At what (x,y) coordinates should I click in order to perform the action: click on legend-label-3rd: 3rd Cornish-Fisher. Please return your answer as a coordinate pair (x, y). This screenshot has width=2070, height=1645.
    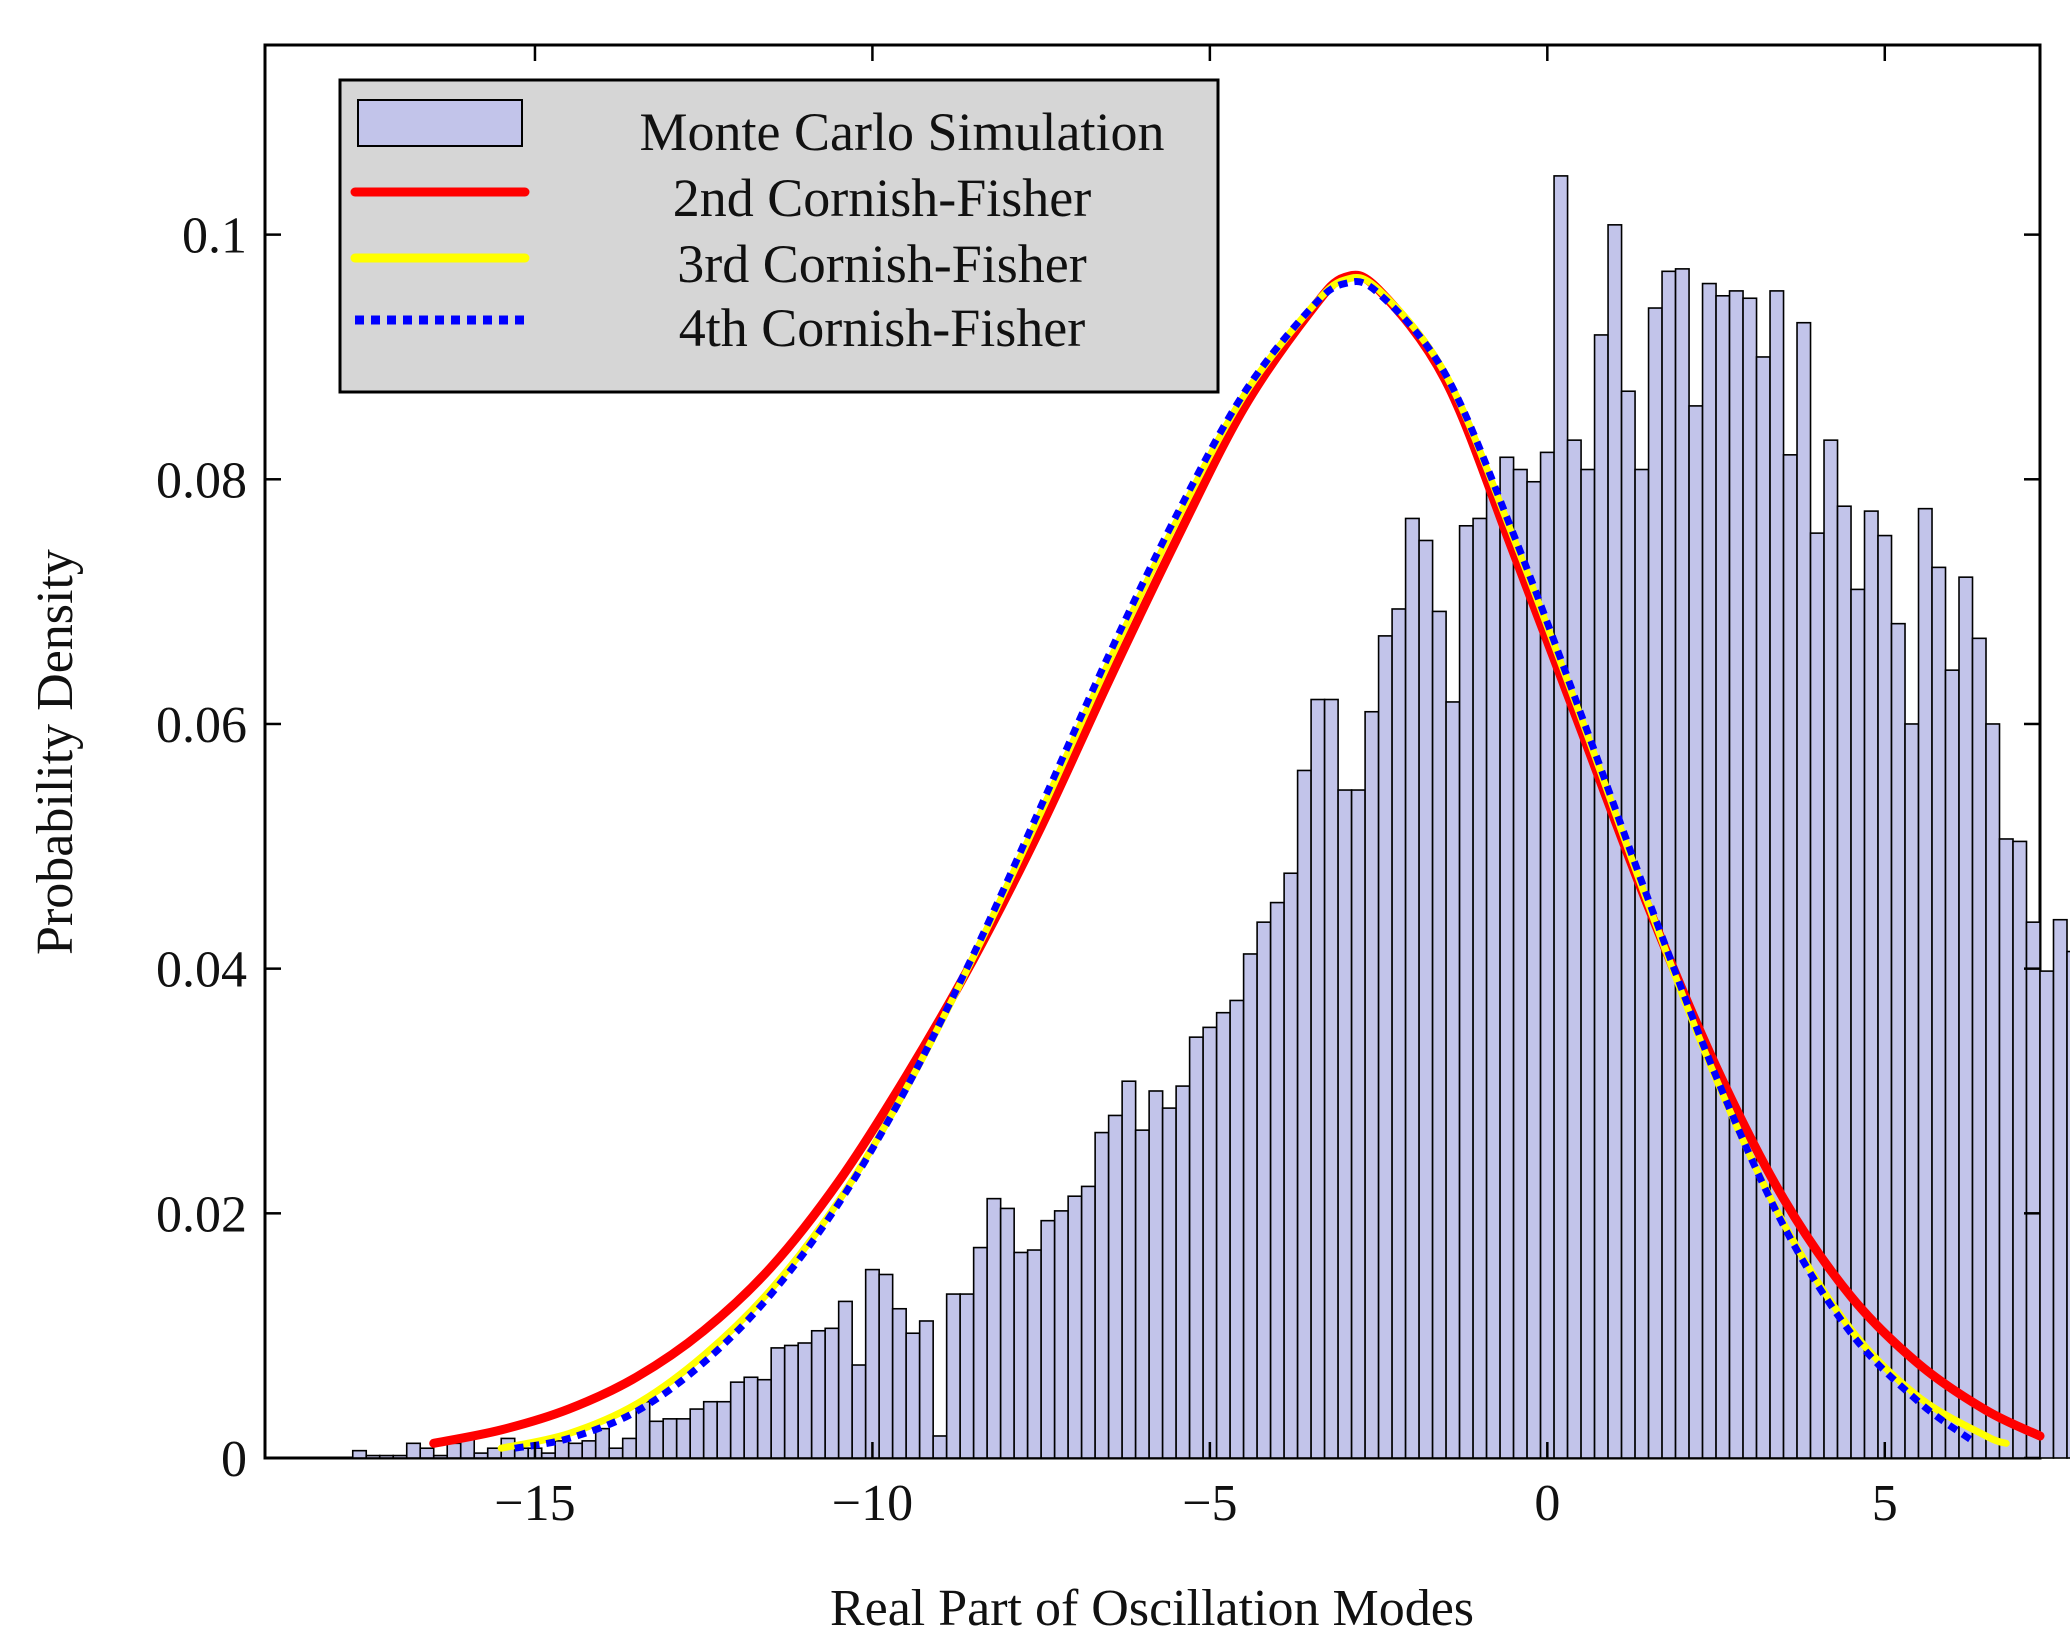
    Looking at the image, I should click on (882, 264).